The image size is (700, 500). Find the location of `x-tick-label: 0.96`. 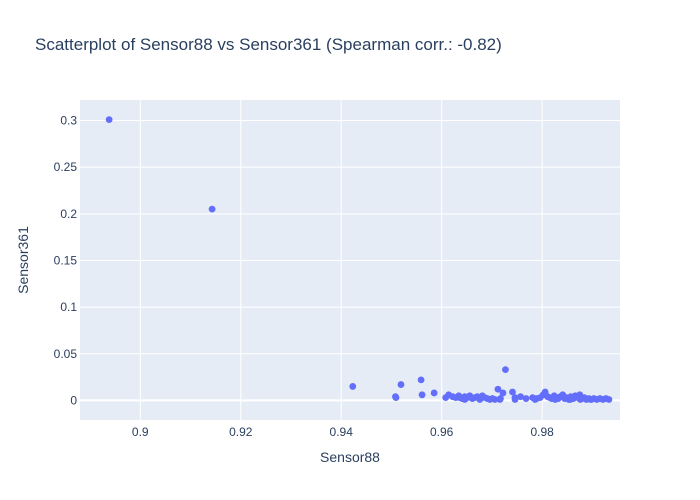

x-tick-label: 0.96 is located at coordinates (442, 432).